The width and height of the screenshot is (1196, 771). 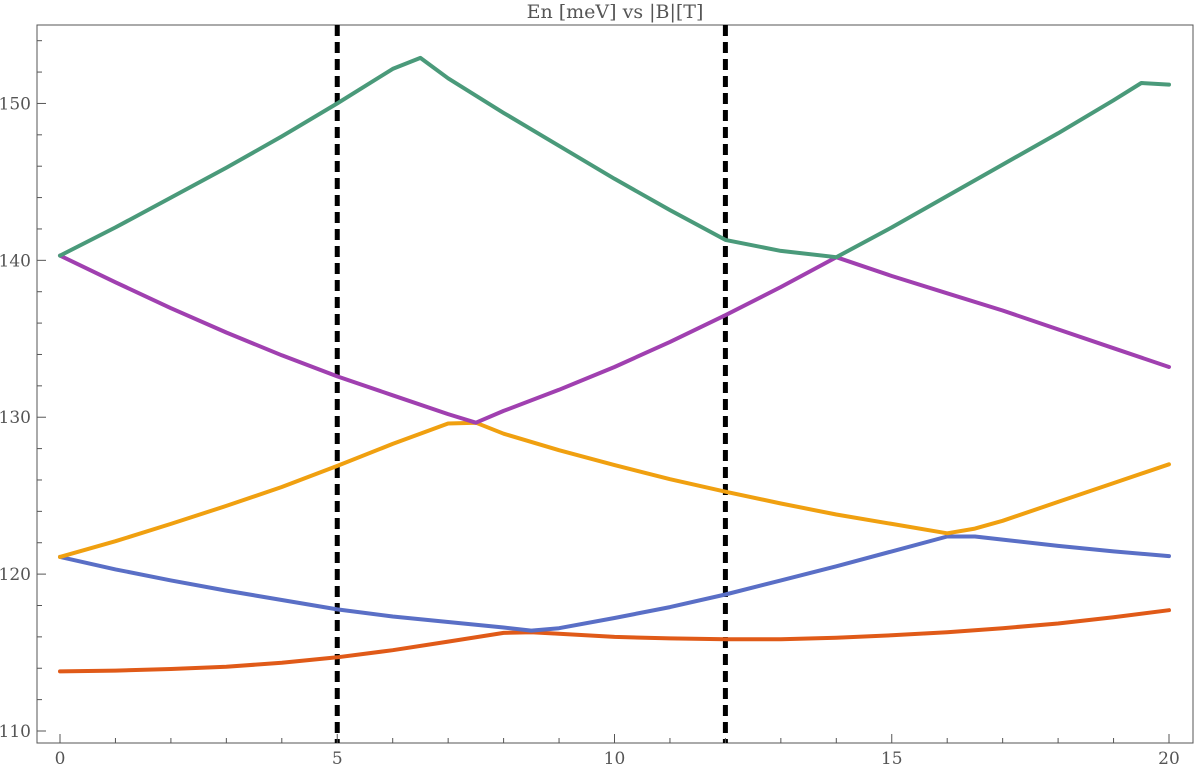 I want to click on chart-title: En [meV] vs |B|[T], so click(x=615, y=12).